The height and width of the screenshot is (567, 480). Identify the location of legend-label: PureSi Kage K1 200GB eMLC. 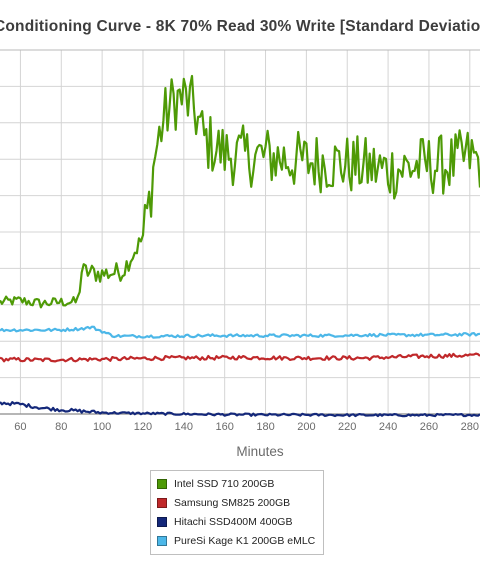
(245, 540).